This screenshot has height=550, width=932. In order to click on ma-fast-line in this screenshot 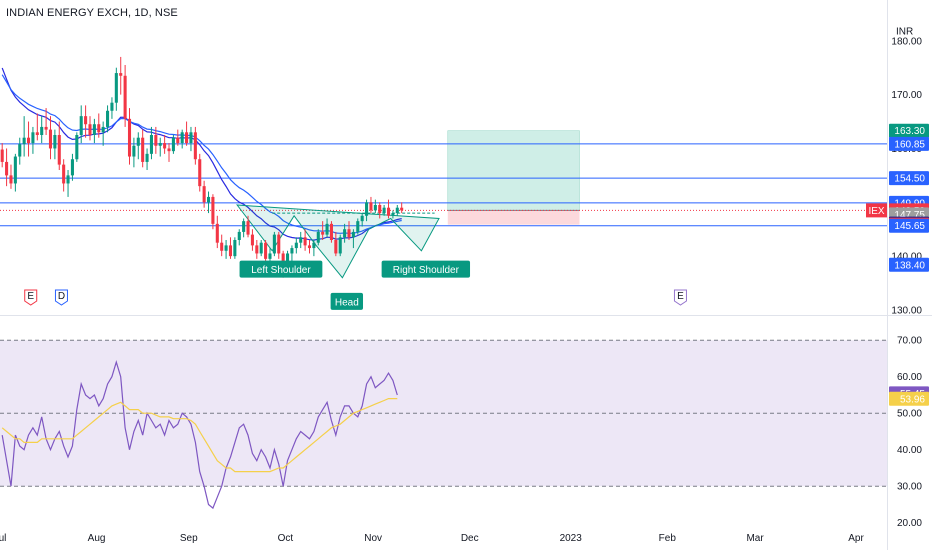, I will do `click(201, 154)`.